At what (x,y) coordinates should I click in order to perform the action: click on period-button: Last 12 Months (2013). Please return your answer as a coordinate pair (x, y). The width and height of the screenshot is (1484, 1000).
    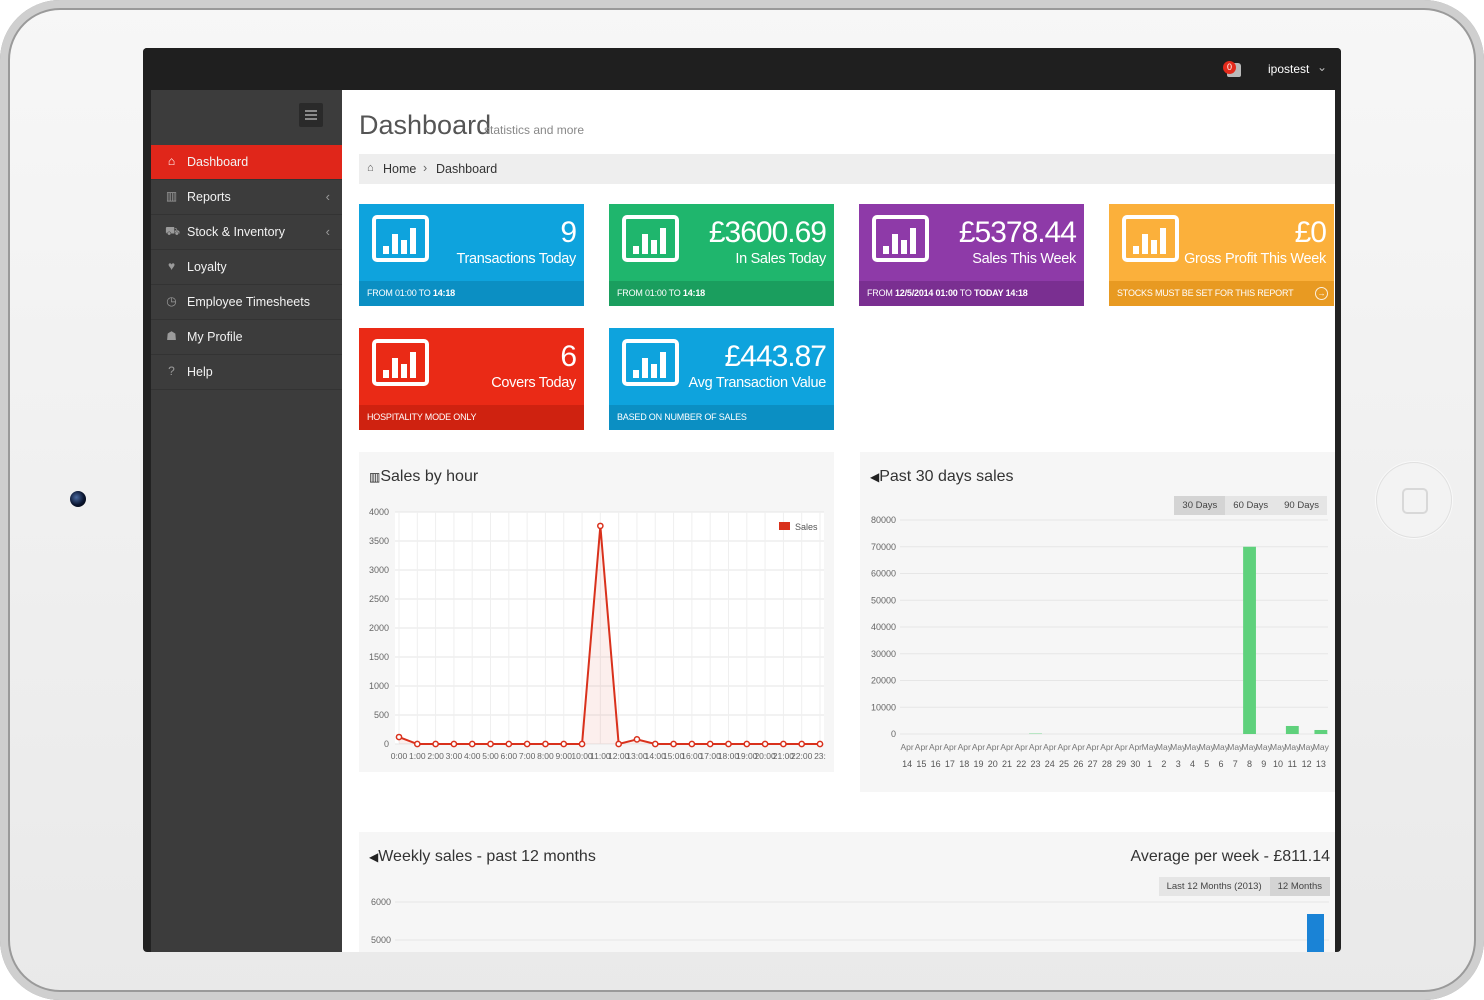
    Looking at the image, I should click on (1214, 886).